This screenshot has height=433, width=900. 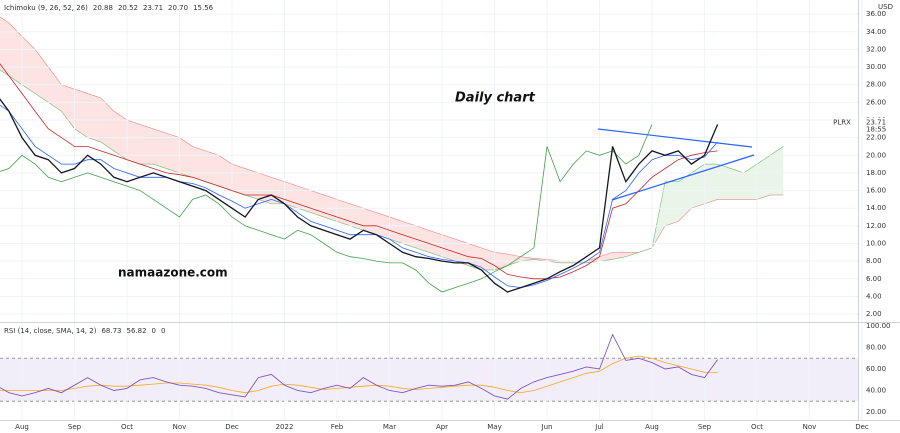 I want to click on y-tick-label: 26.00, so click(x=876, y=102).